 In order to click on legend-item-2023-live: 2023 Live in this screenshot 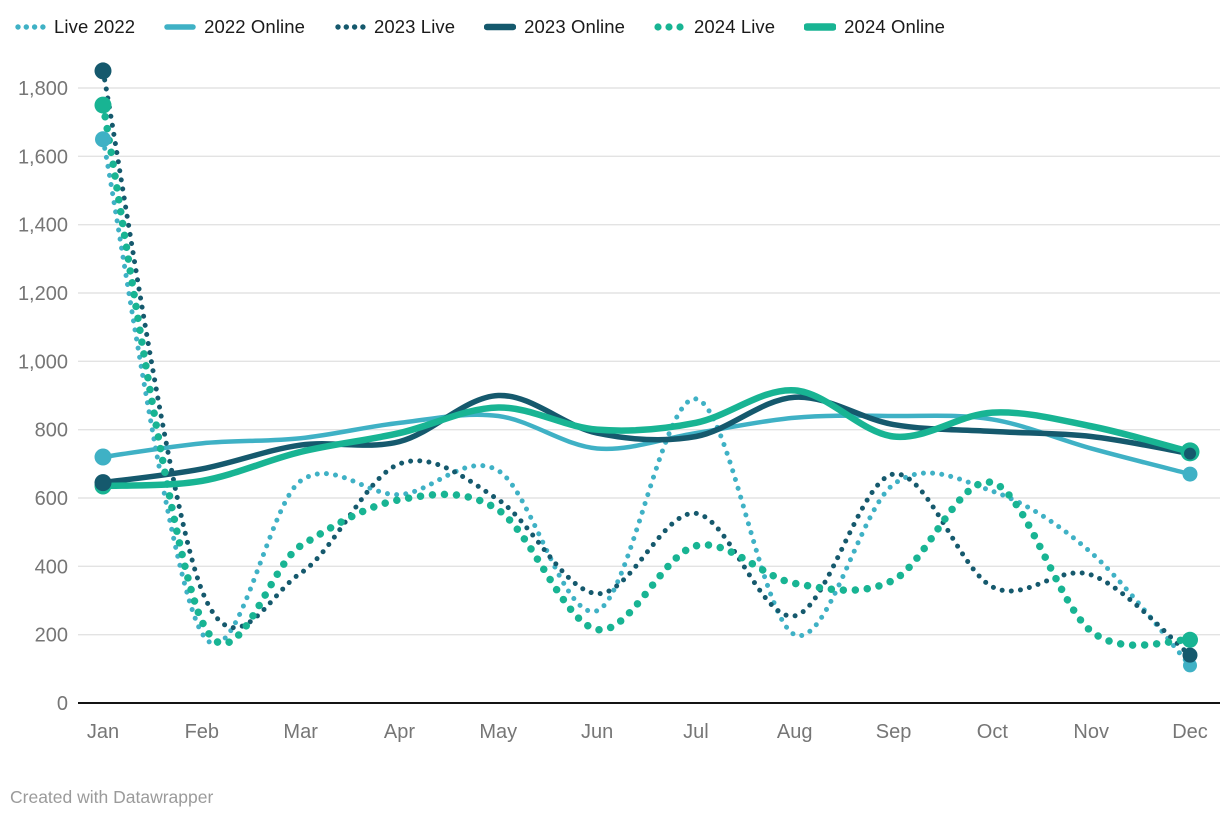, I will do `click(394, 27)`.